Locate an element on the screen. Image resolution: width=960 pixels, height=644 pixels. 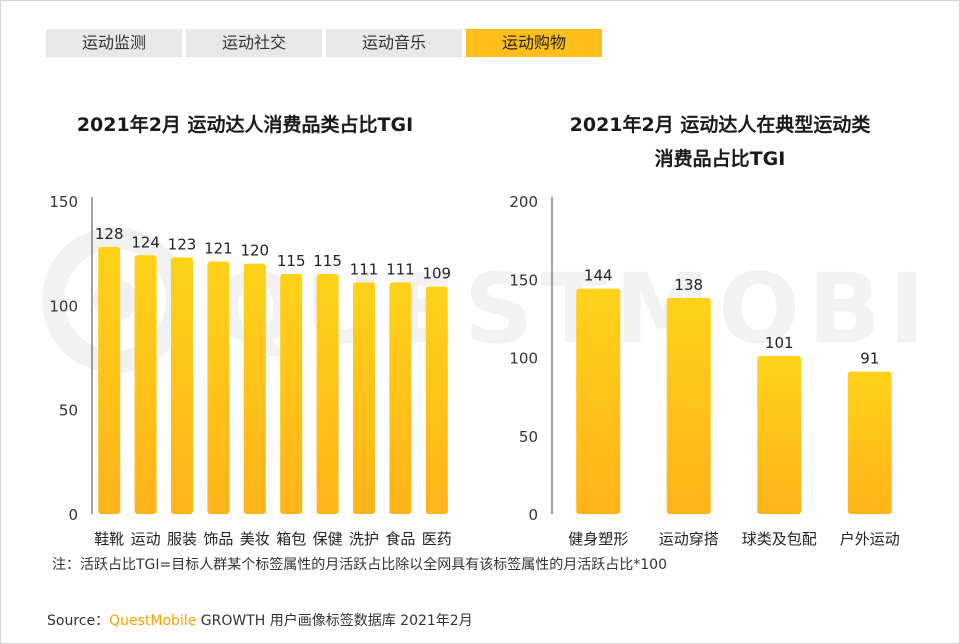
chart2-title-line2: 消费品占比TGI is located at coordinates (720, 159).